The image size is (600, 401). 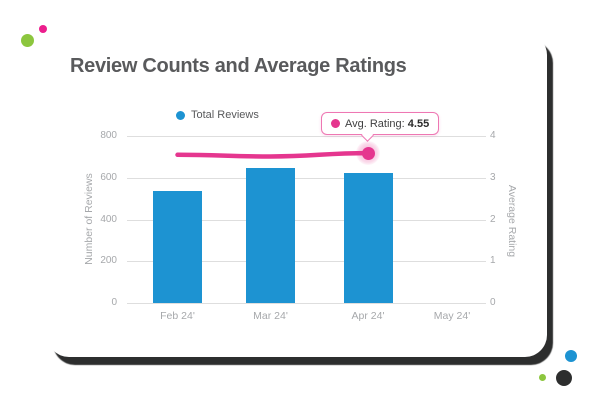 What do you see at coordinates (108, 135) in the screenshot?
I see `left-tick-label: 800` at bounding box center [108, 135].